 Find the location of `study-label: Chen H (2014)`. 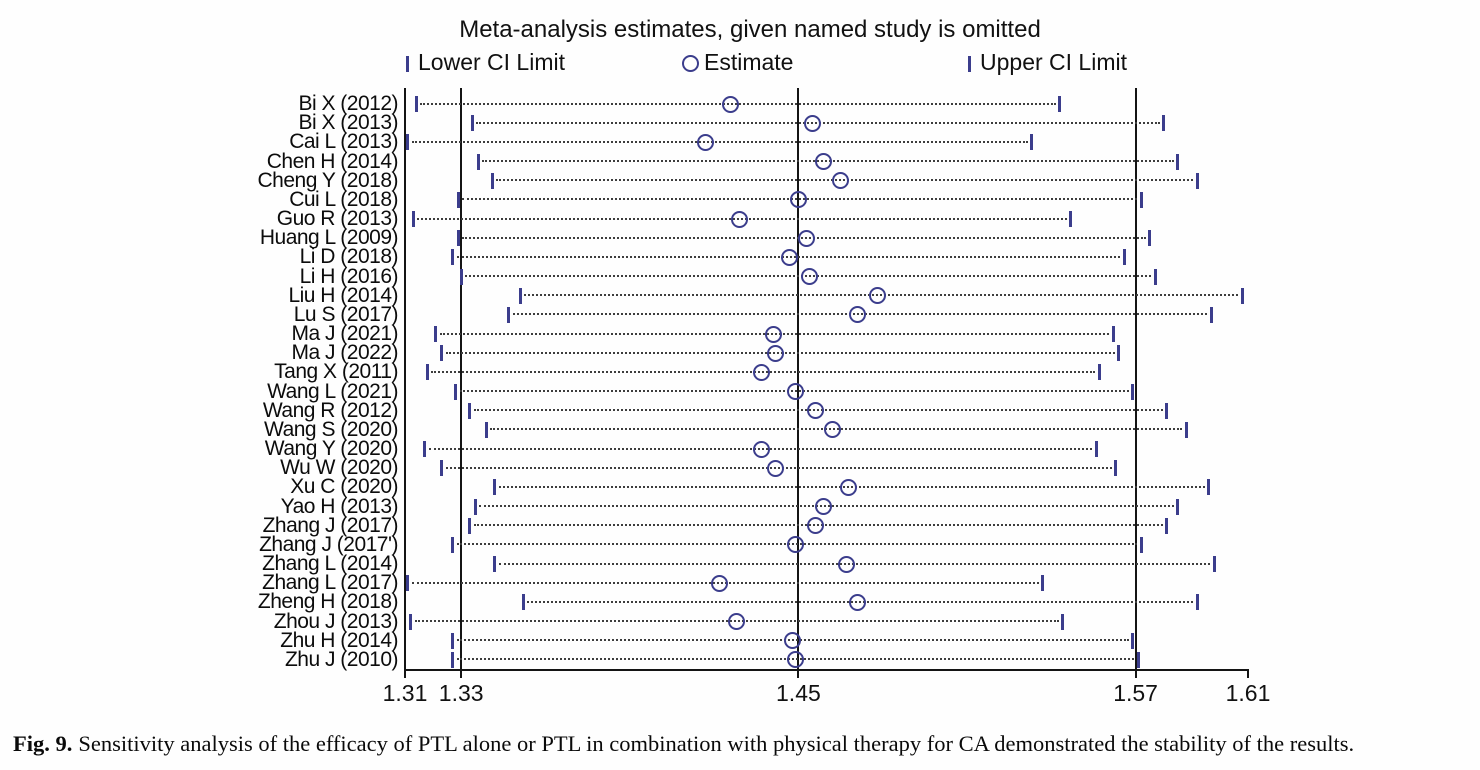

study-label: Chen H (2014) is located at coordinates (332, 161).